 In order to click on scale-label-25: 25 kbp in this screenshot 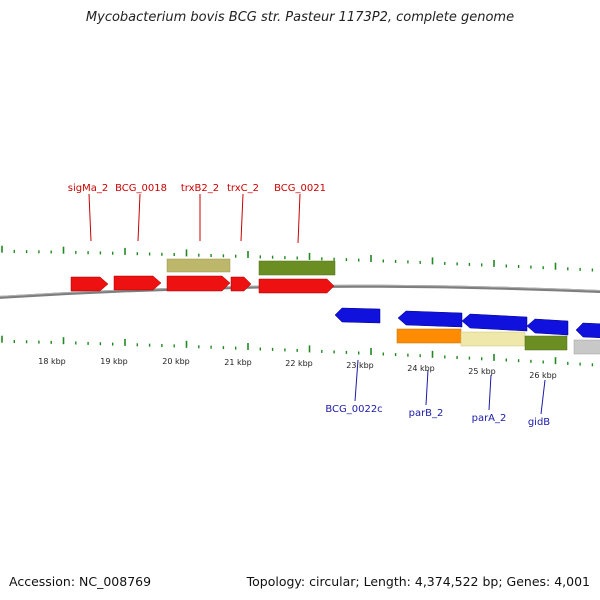, I will do `click(482, 371)`.